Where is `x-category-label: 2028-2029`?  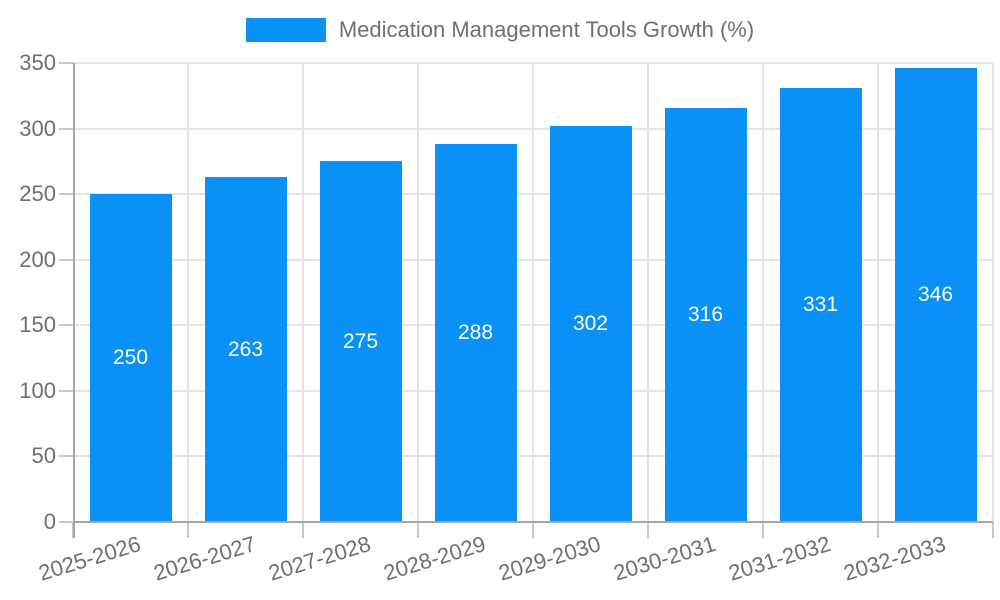
x-category-label: 2028-2029 is located at coordinates (434, 558).